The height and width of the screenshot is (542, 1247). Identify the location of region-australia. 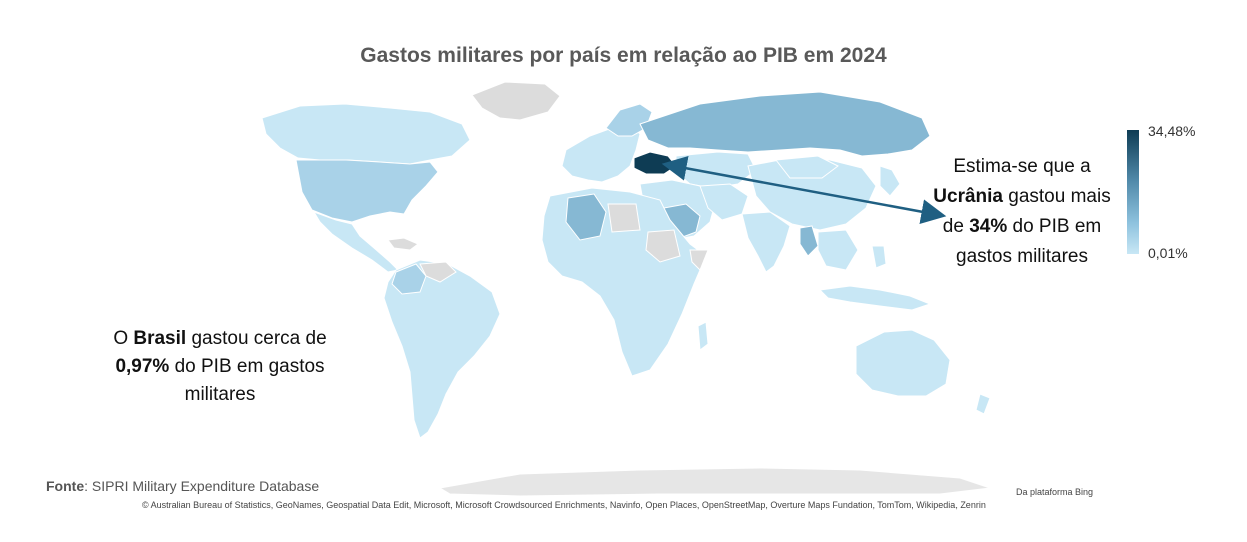
(903, 363).